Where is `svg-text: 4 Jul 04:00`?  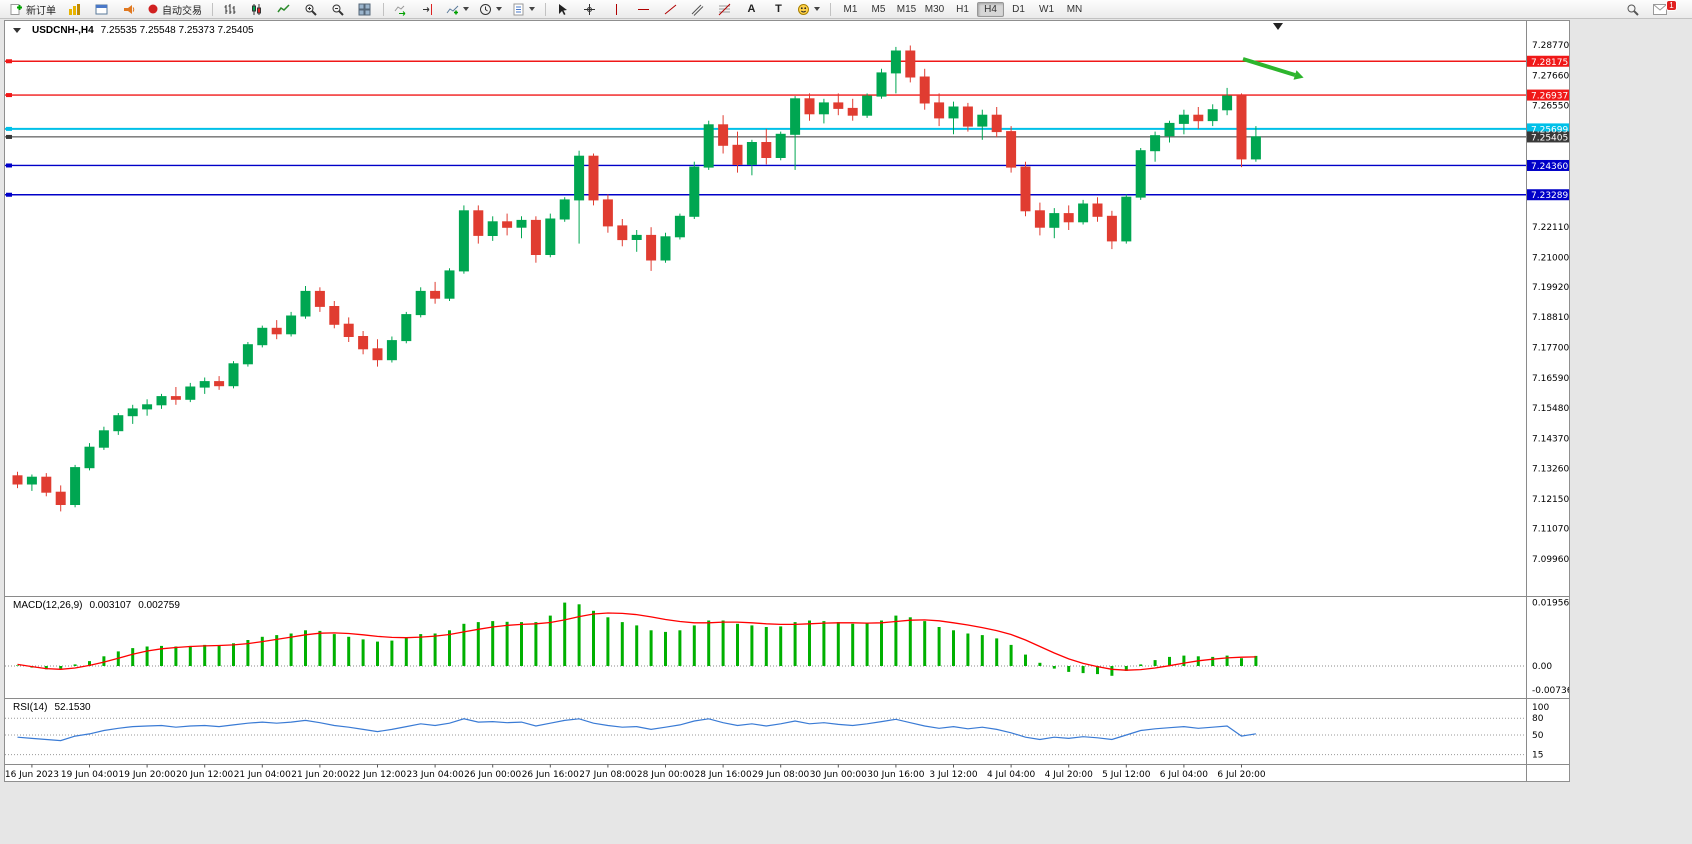
svg-text: 4 Jul 04:00 is located at coordinates (1011, 775).